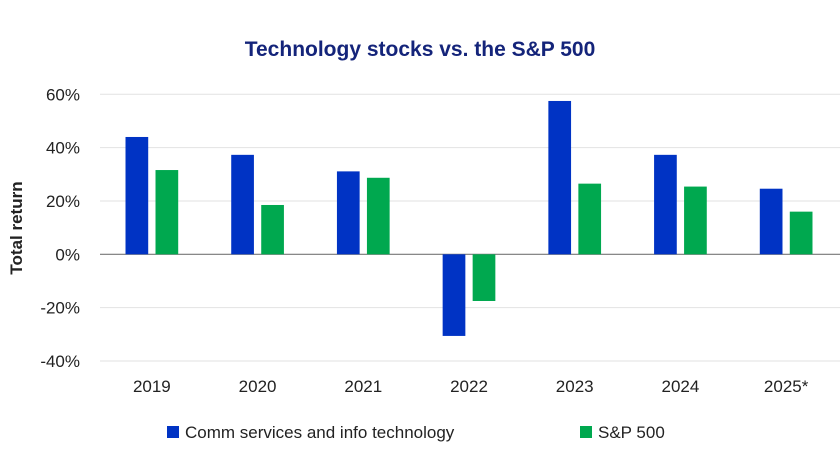 The height and width of the screenshot is (472, 840). I want to click on bar-sp500-2019, so click(167, 212).